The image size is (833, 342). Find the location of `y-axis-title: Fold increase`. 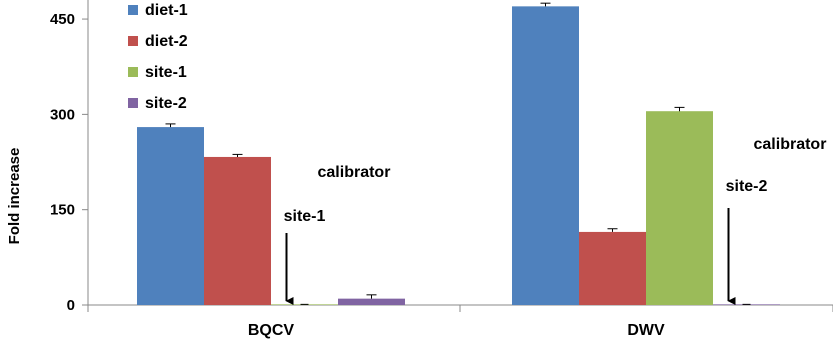

y-axis-title: Fold increase is located at coordinates (14, 196).